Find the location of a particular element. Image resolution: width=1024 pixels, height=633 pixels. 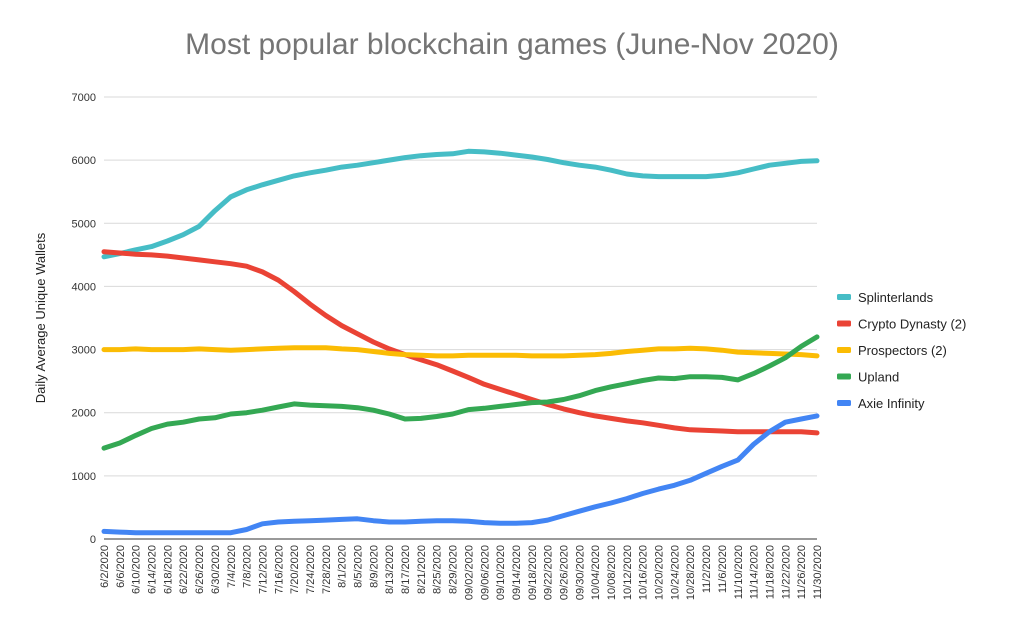

x-tick-label: 10/20/2020 is located at coordinates (660, 572).